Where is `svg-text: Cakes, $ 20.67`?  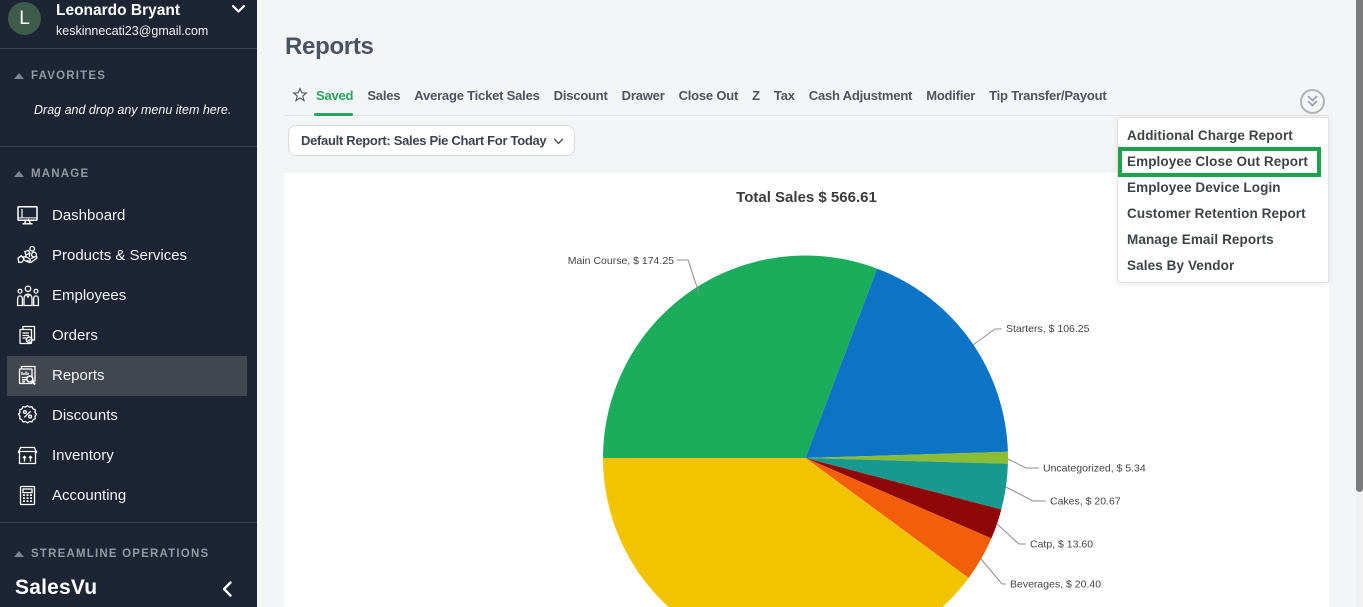 svg-text: Cakes, $ 20.67 is located at coordinates (1085, 502).